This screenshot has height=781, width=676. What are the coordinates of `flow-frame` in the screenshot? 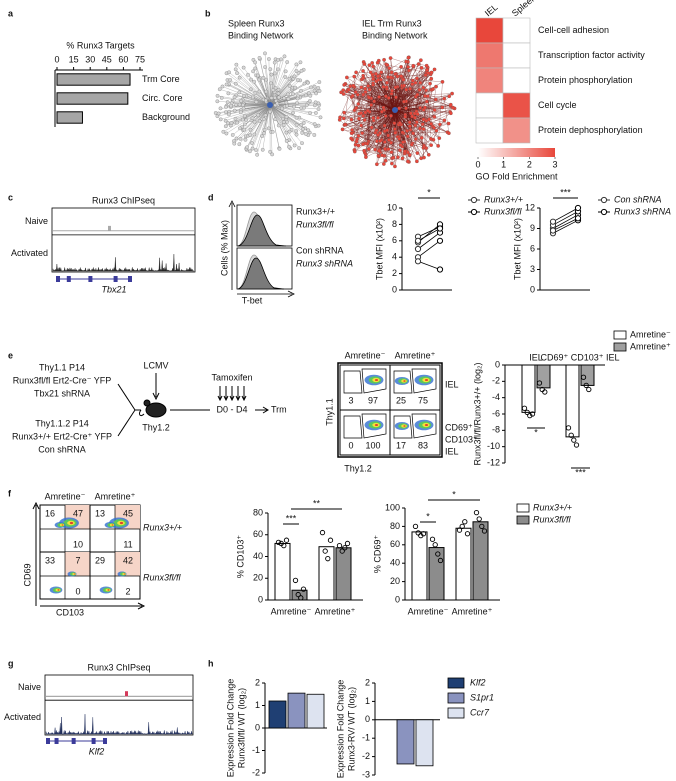 It's located at (390, 410).